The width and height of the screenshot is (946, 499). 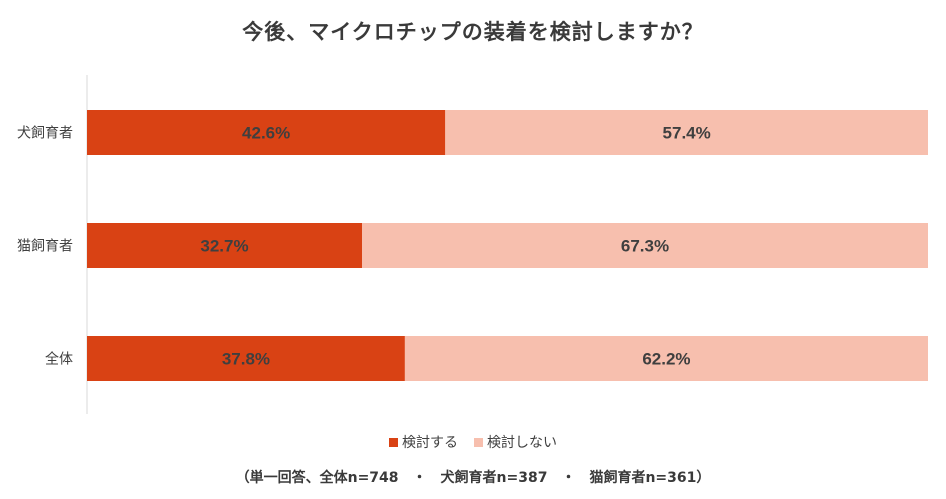 I want to click on data-label: 67.3%, so click(x=645, y=246).